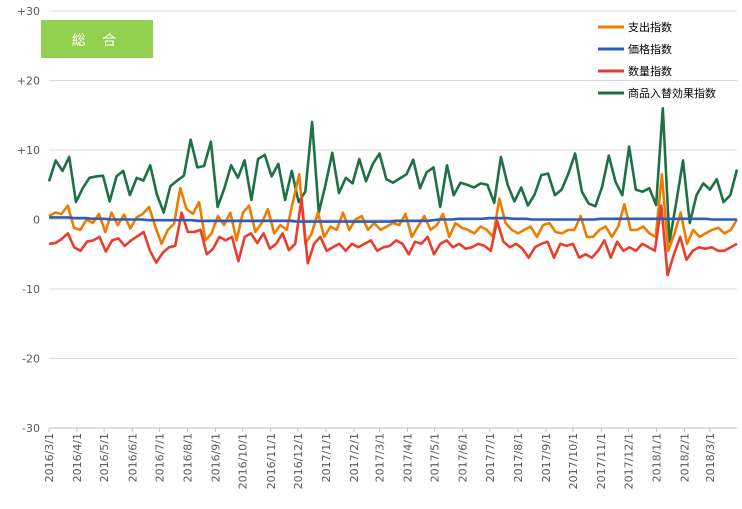  I want to click on y-tick-label: -30, so click(31, 428).